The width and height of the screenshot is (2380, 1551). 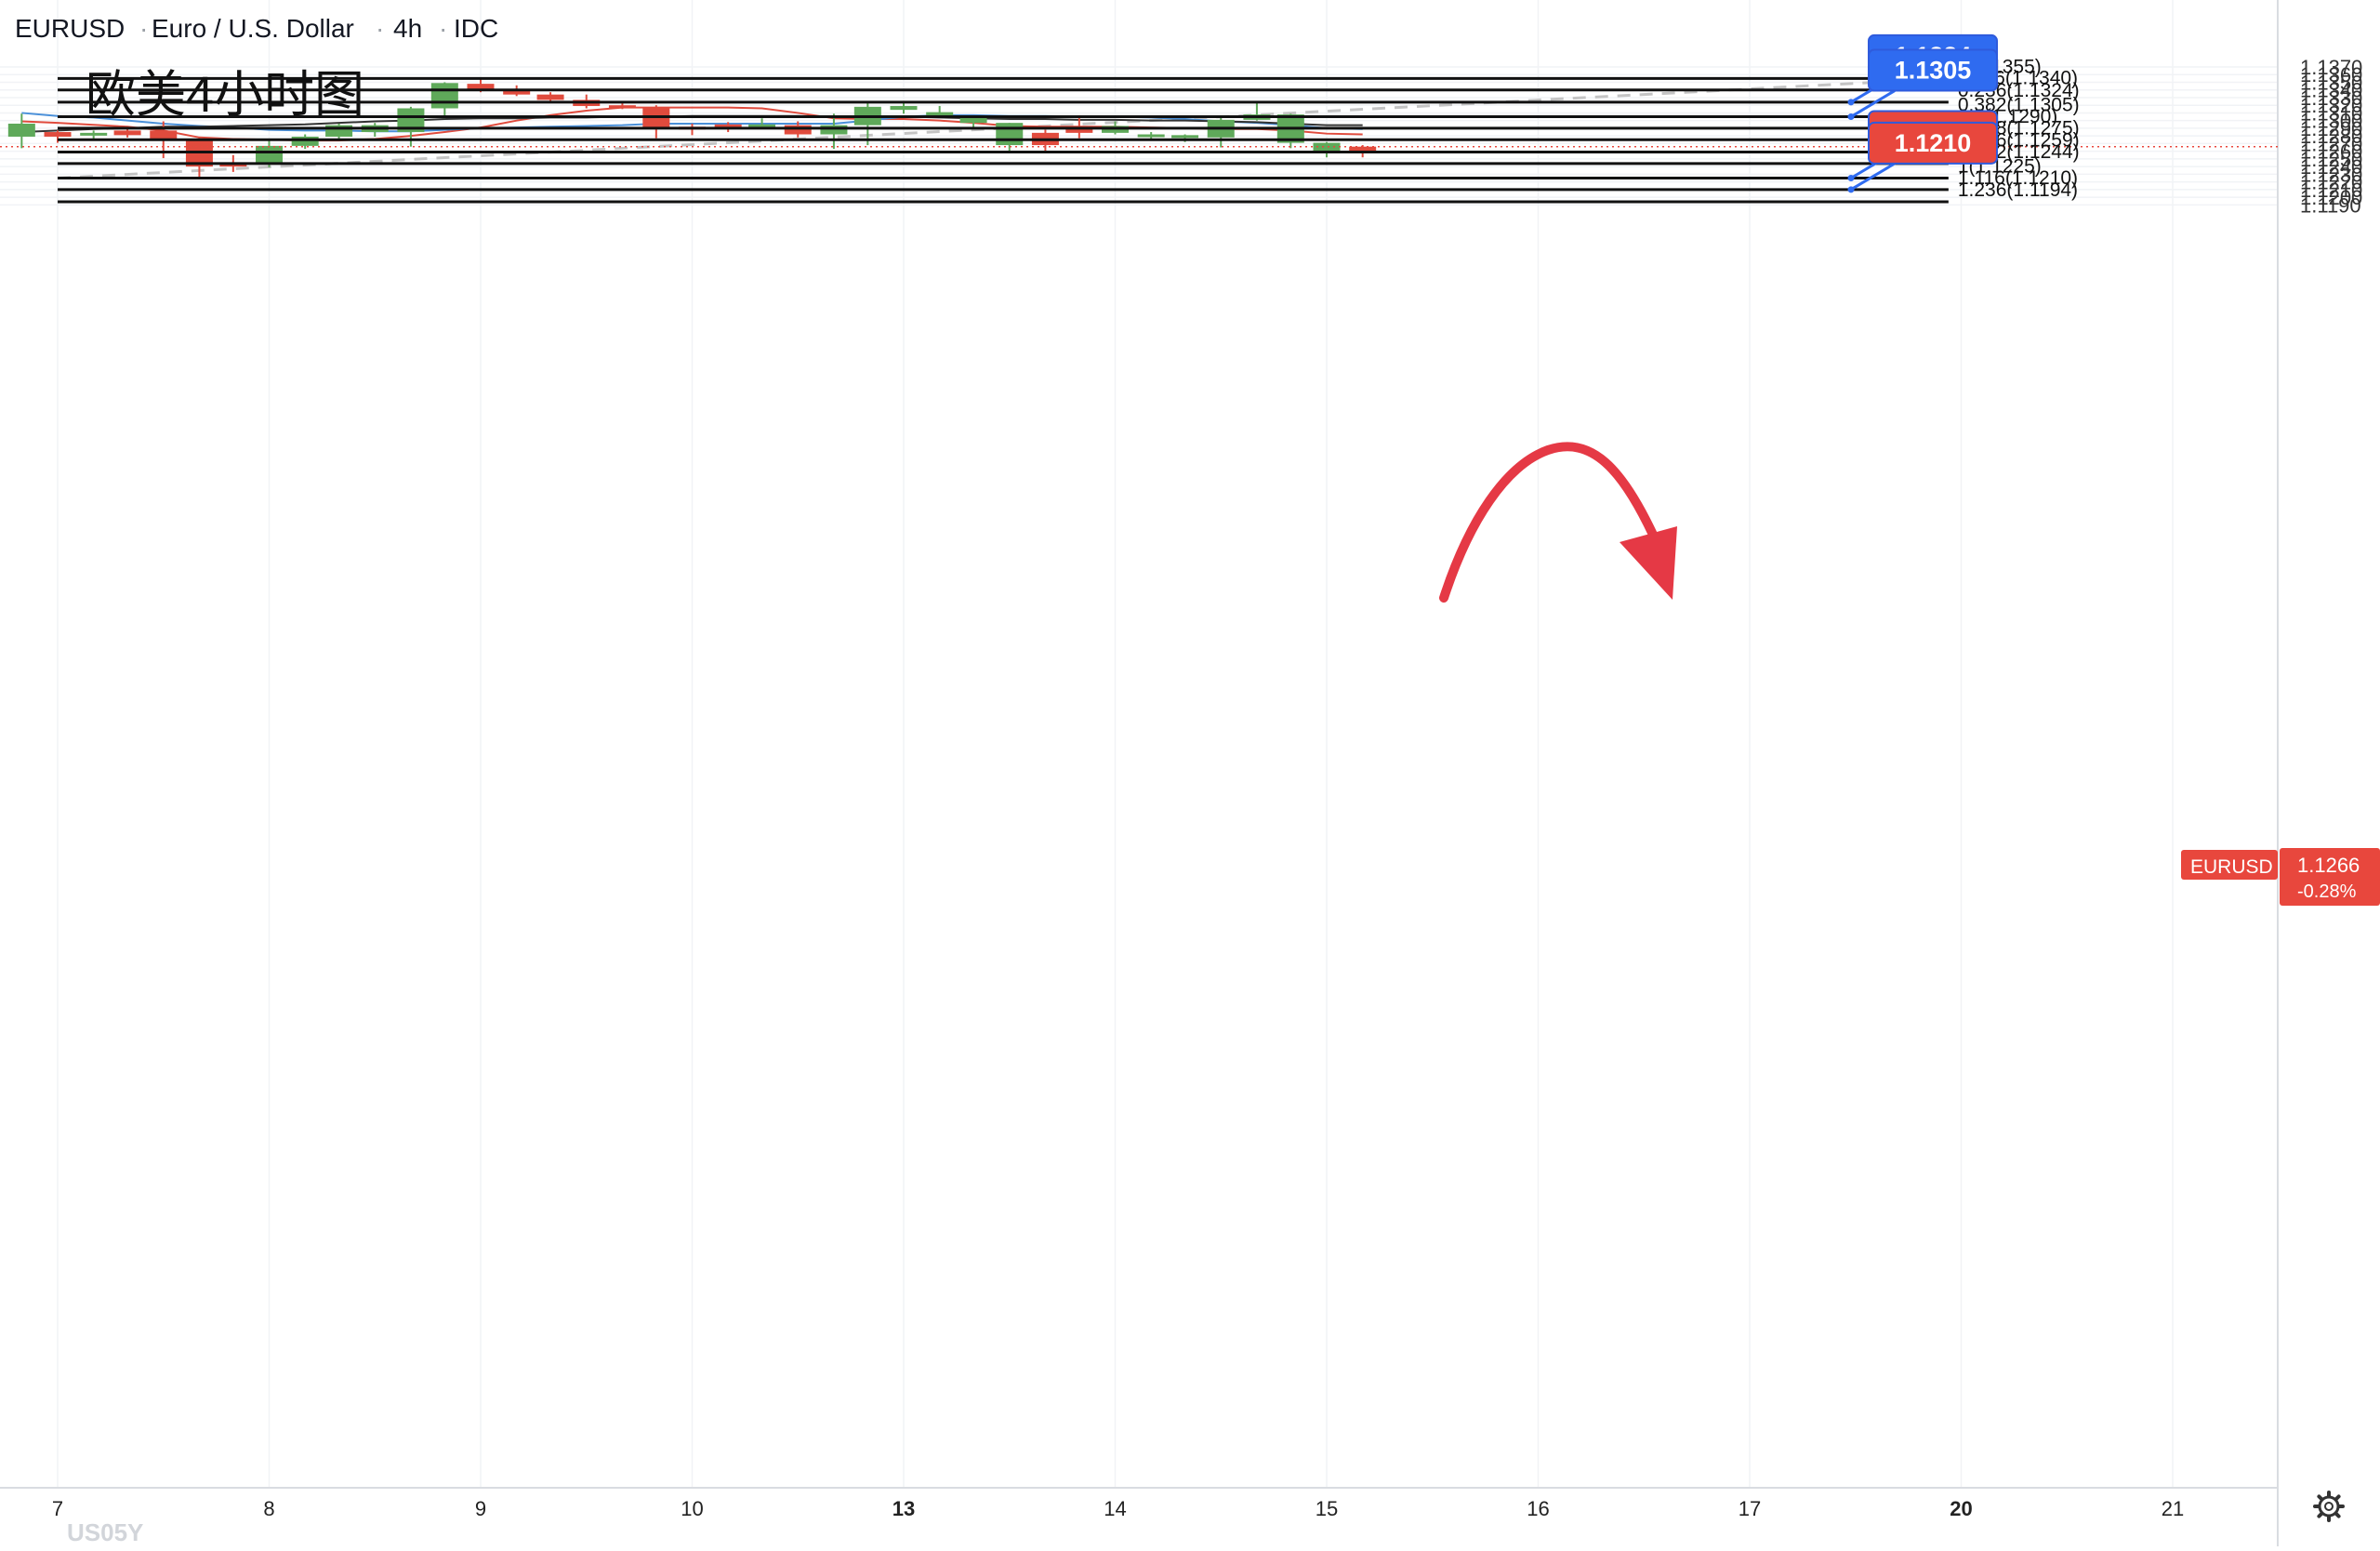 I want to click on time-tick-label: 15, so click(x=1327, y=1508).